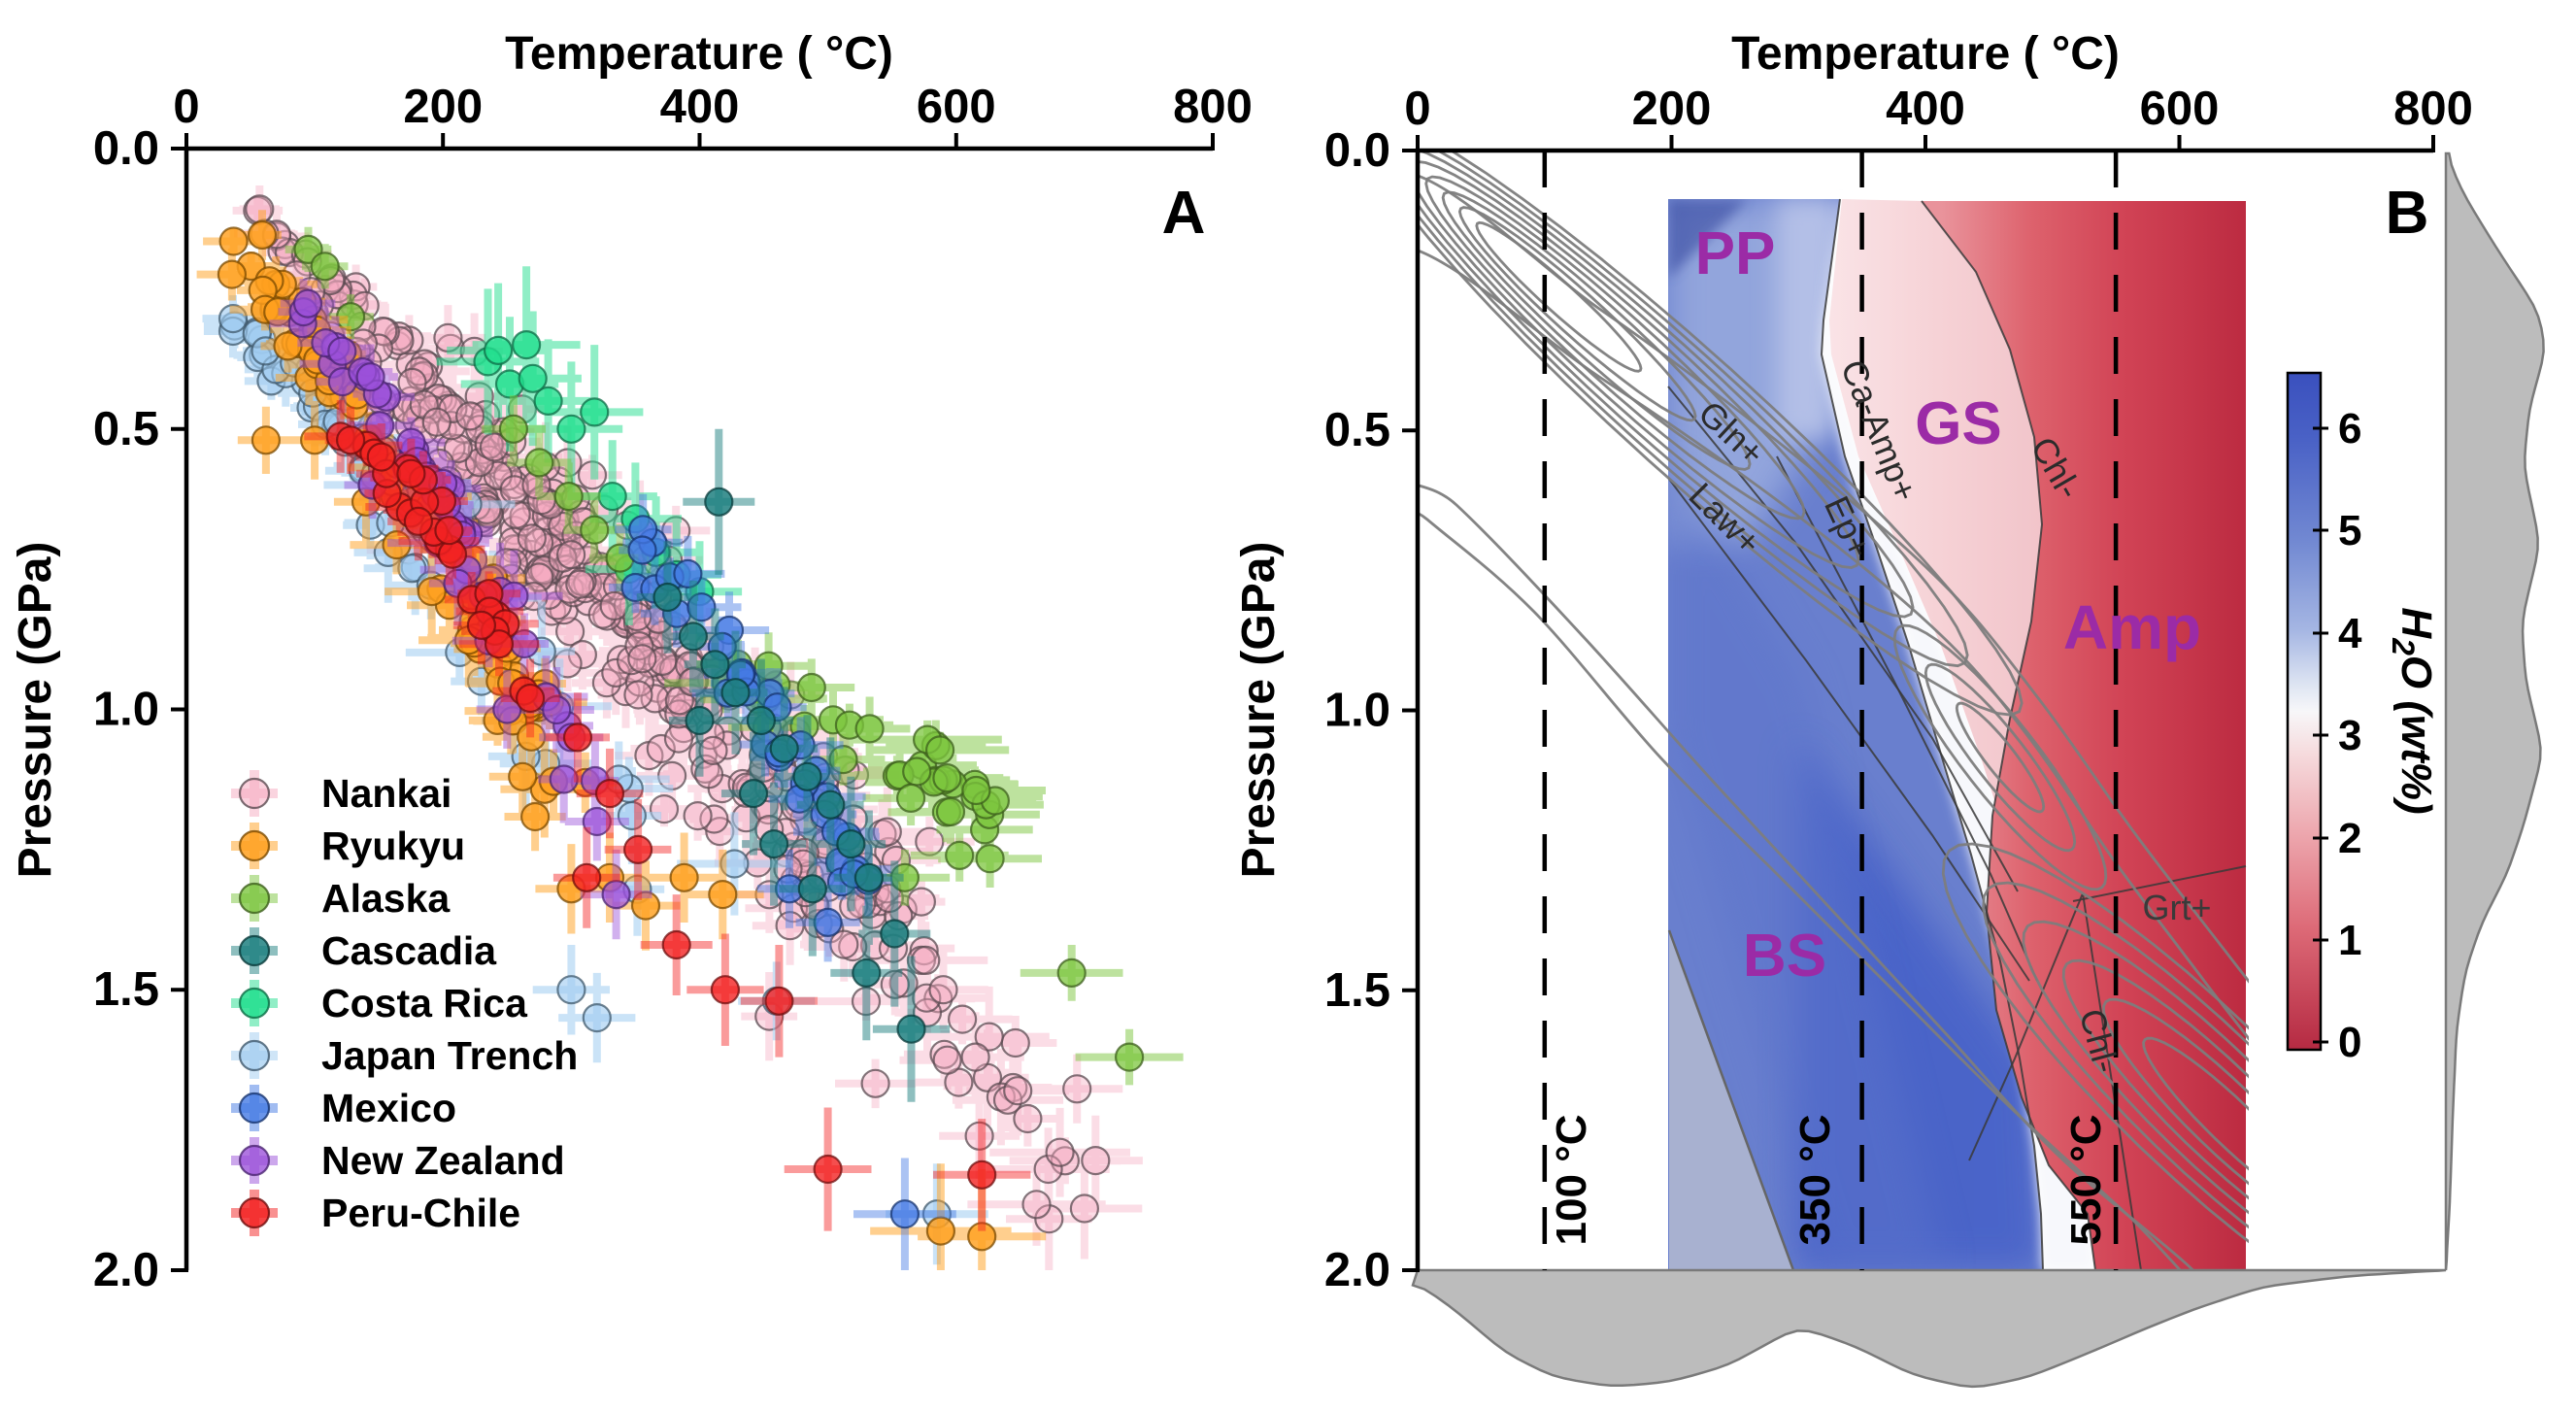 The height and width of the screenshot is (1411, 2576). Describe the element at coordinates (1785, 956) in the screenshot. I see `svg-text: BS` at that location.